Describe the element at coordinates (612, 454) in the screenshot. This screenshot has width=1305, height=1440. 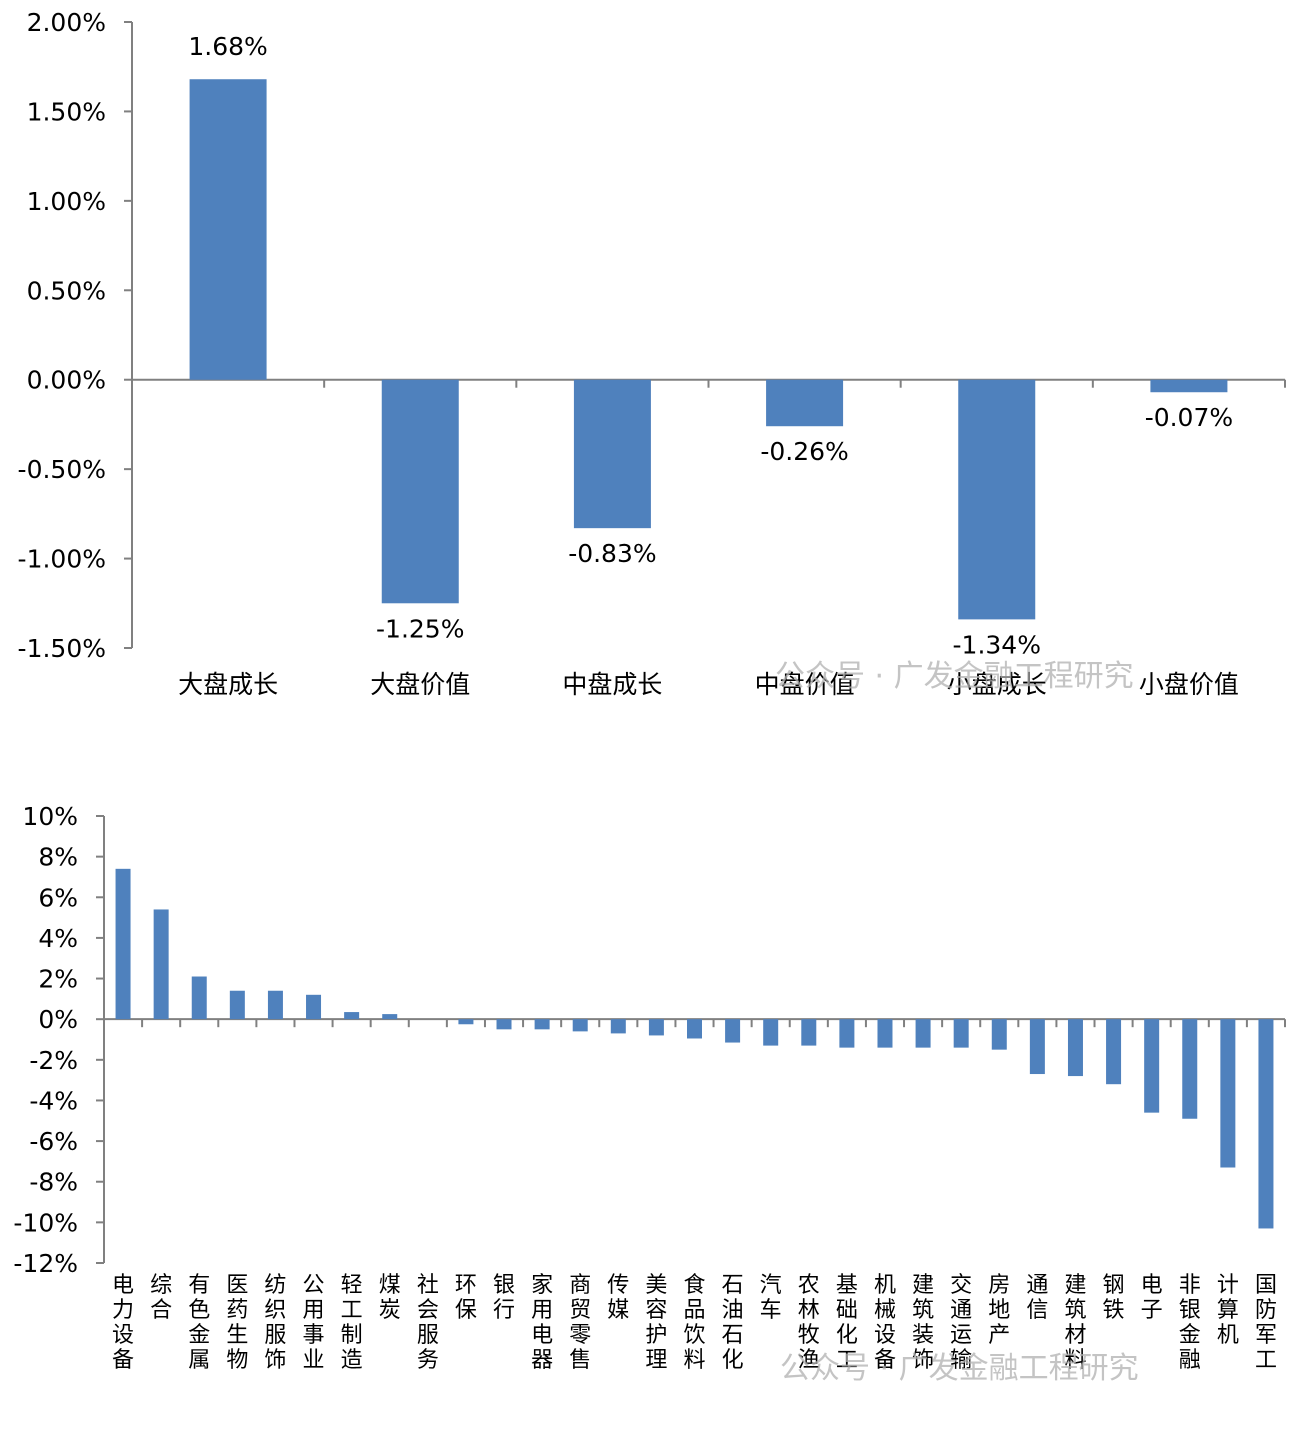
I see `bar-中盘成长` at that location.